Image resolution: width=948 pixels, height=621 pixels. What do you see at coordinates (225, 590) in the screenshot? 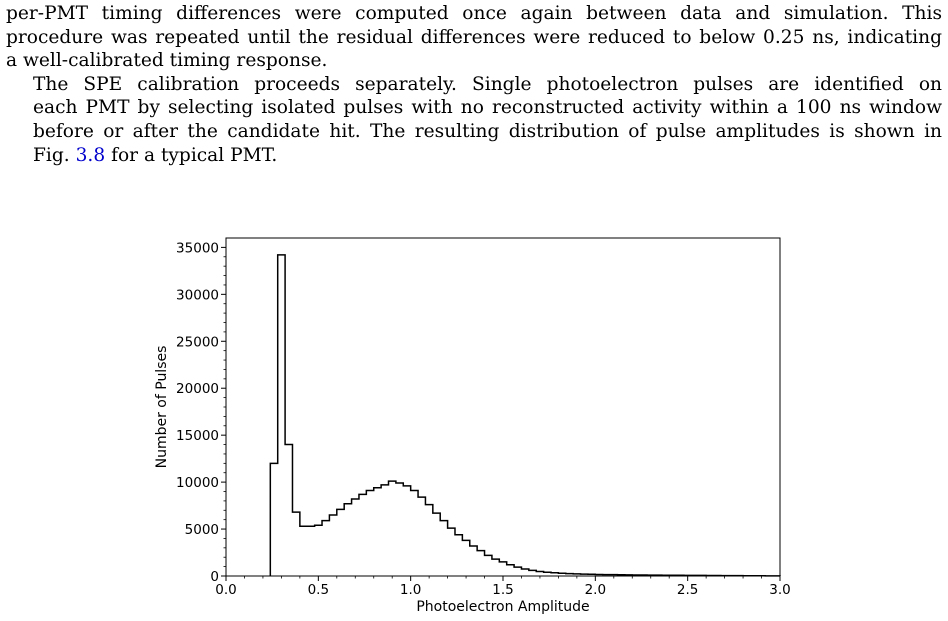
I see `x-tick-label: 0.0` at bounding box center [225, 590].